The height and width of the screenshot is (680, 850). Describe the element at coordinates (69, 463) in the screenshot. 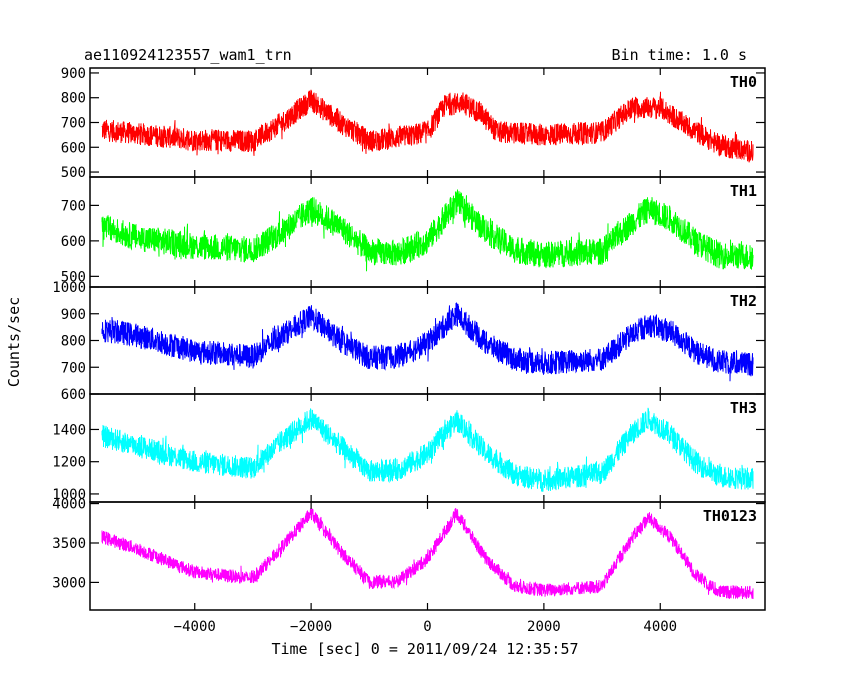

I see `y-tick-label: 1200` at that location.